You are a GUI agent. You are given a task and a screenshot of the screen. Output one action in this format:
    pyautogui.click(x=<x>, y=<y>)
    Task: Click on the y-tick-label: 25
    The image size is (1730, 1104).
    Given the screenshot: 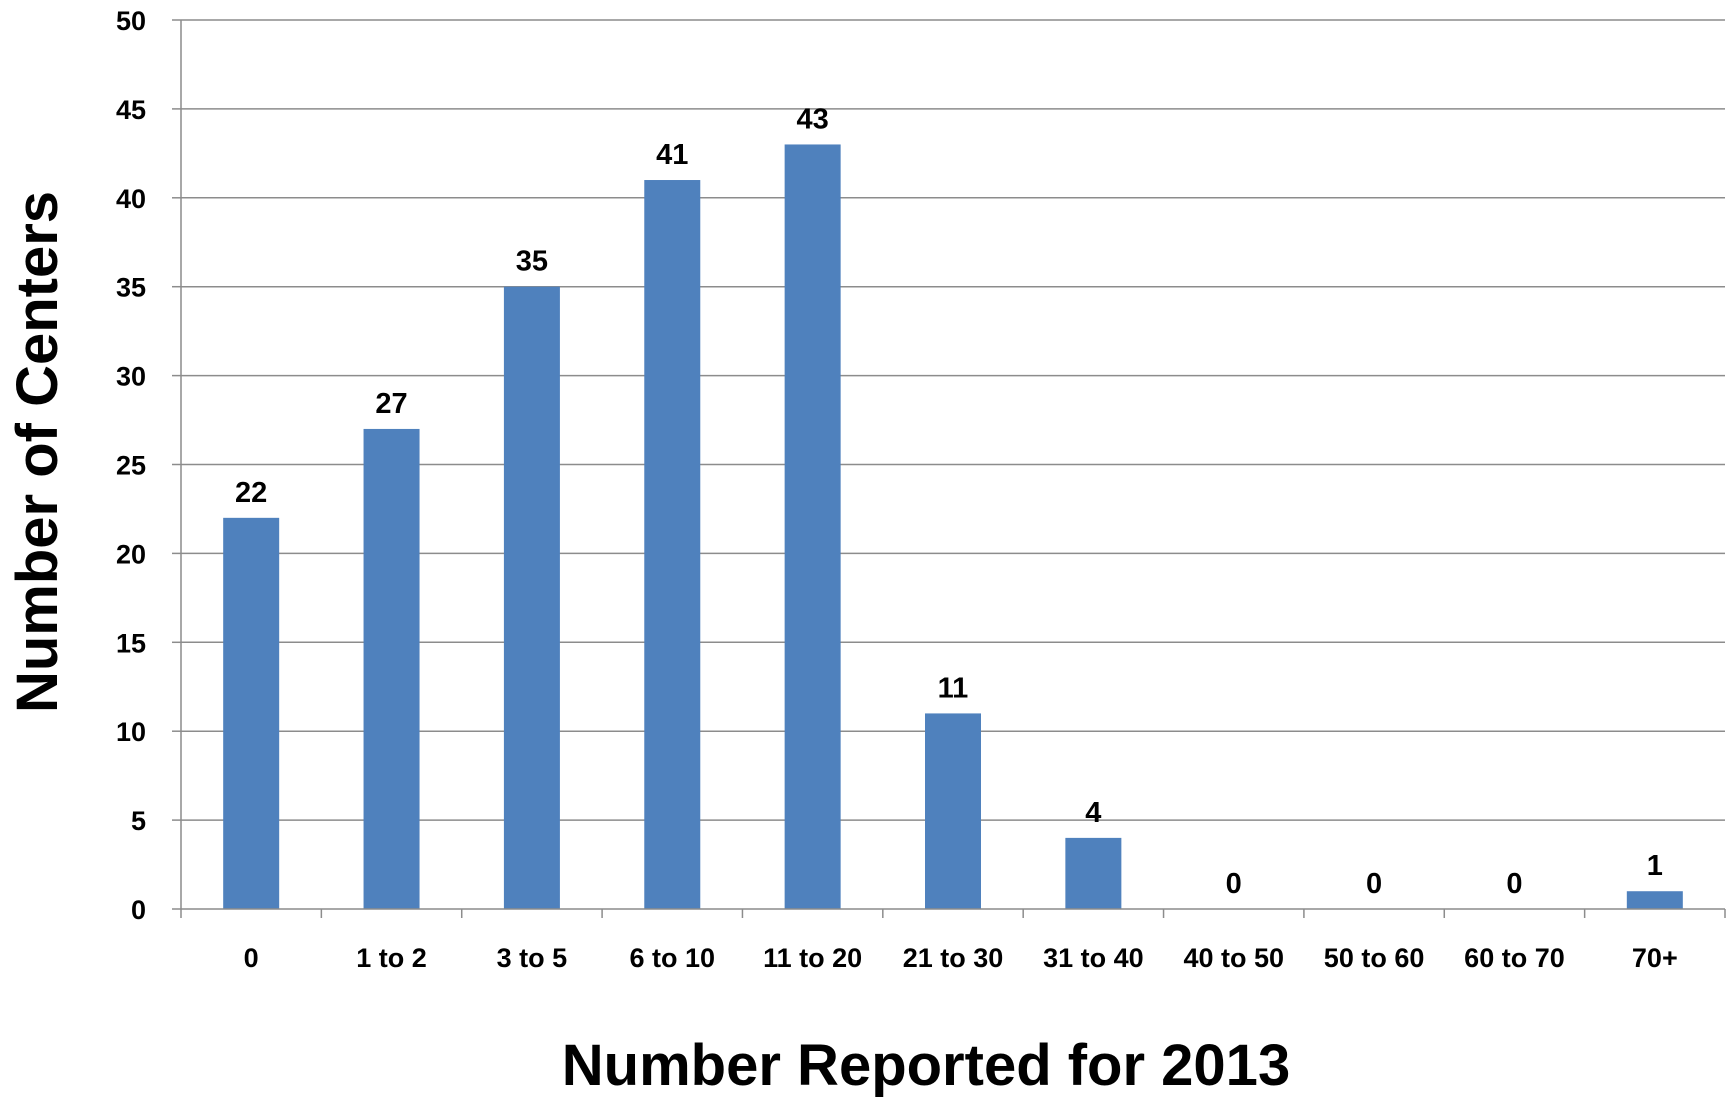 What is the action you would take?
    pyautogui.click(x=131, y=466)
    